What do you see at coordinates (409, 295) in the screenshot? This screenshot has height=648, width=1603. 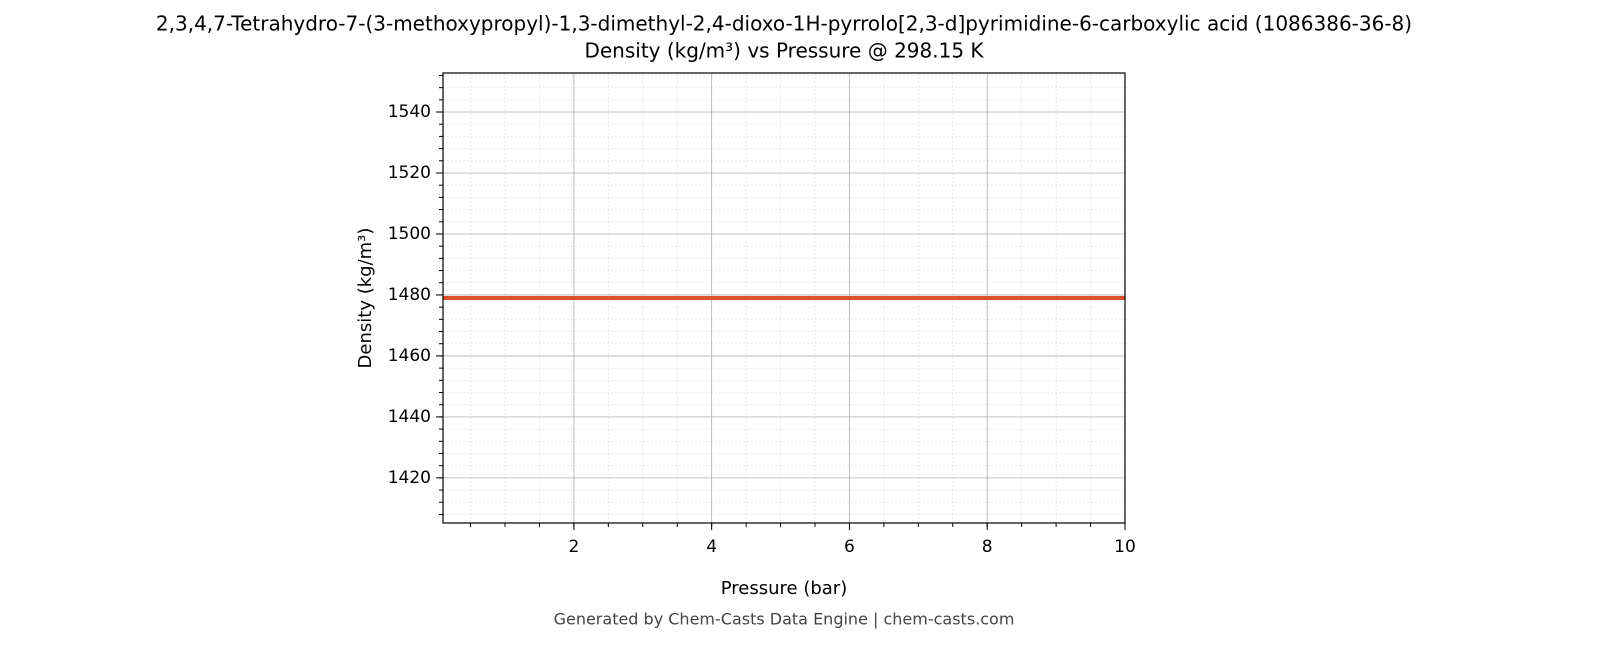 I see `y-tick-label: 1480` at bounding box center [409, 295].